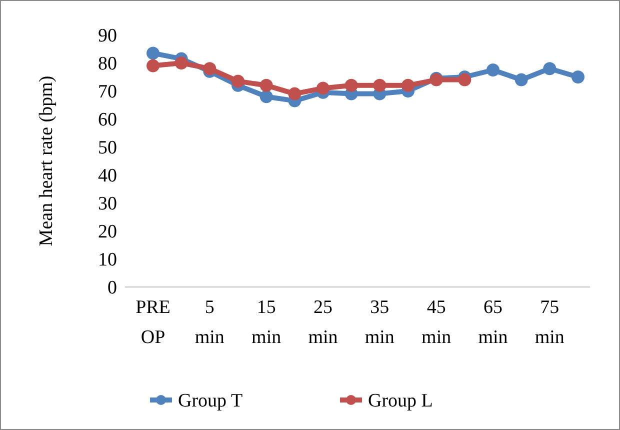  What do you see at coordinates (107, 204) in the screenshot?
I see `y-tick-label: 30` at bounding box center [107, 204].